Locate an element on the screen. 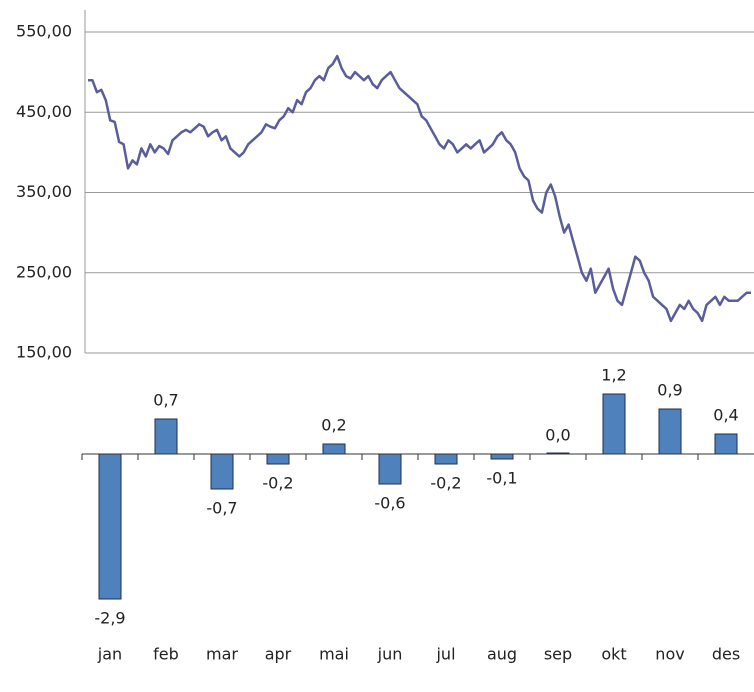 The image size is (754, 692). x-tick-label: apr is located at coordinates (278, 654).